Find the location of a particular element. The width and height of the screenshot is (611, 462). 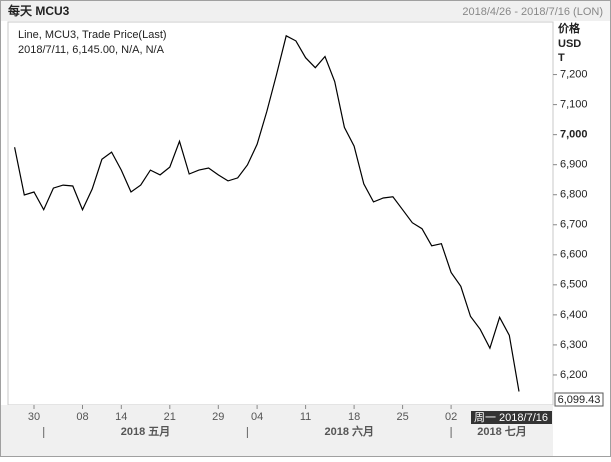

last-price-box is located at coordinates (579, 399).